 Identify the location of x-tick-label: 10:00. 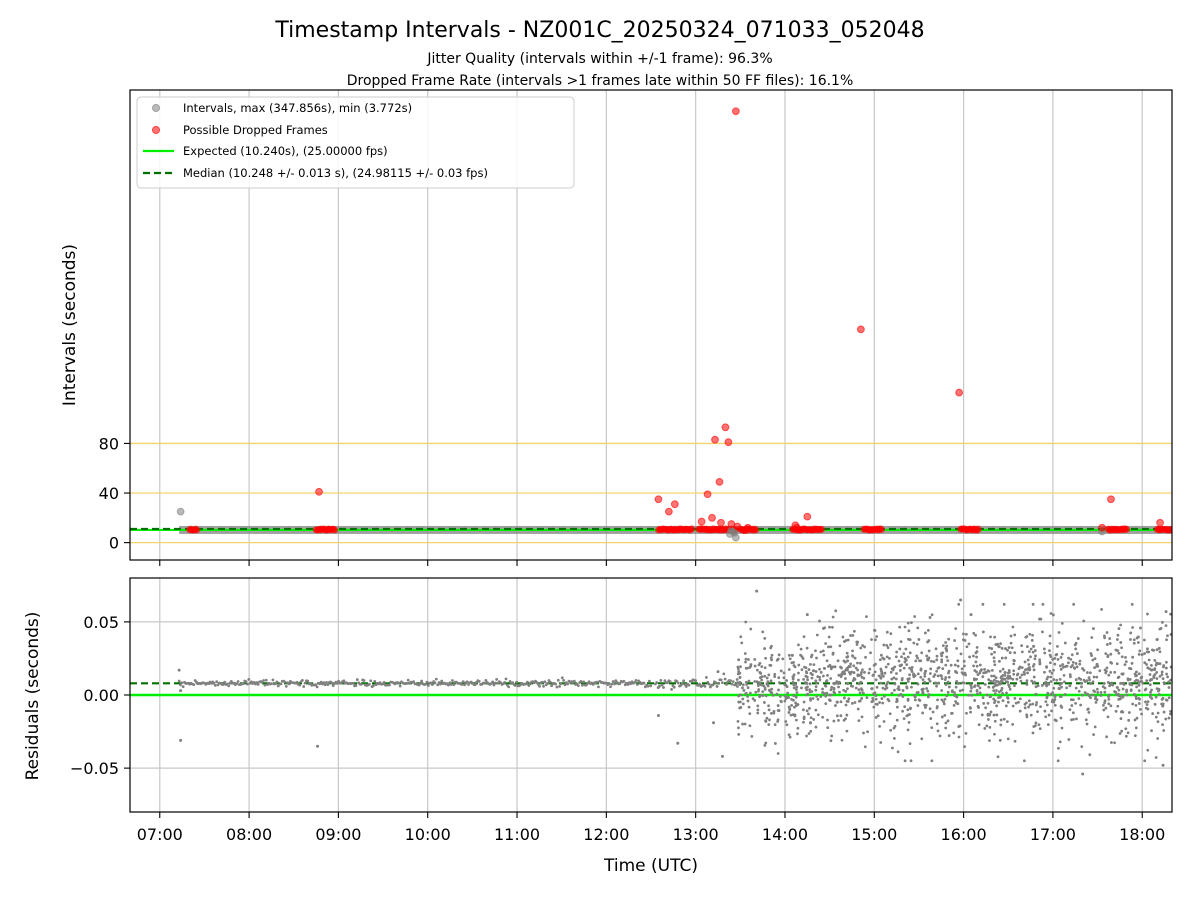
(428, 834).